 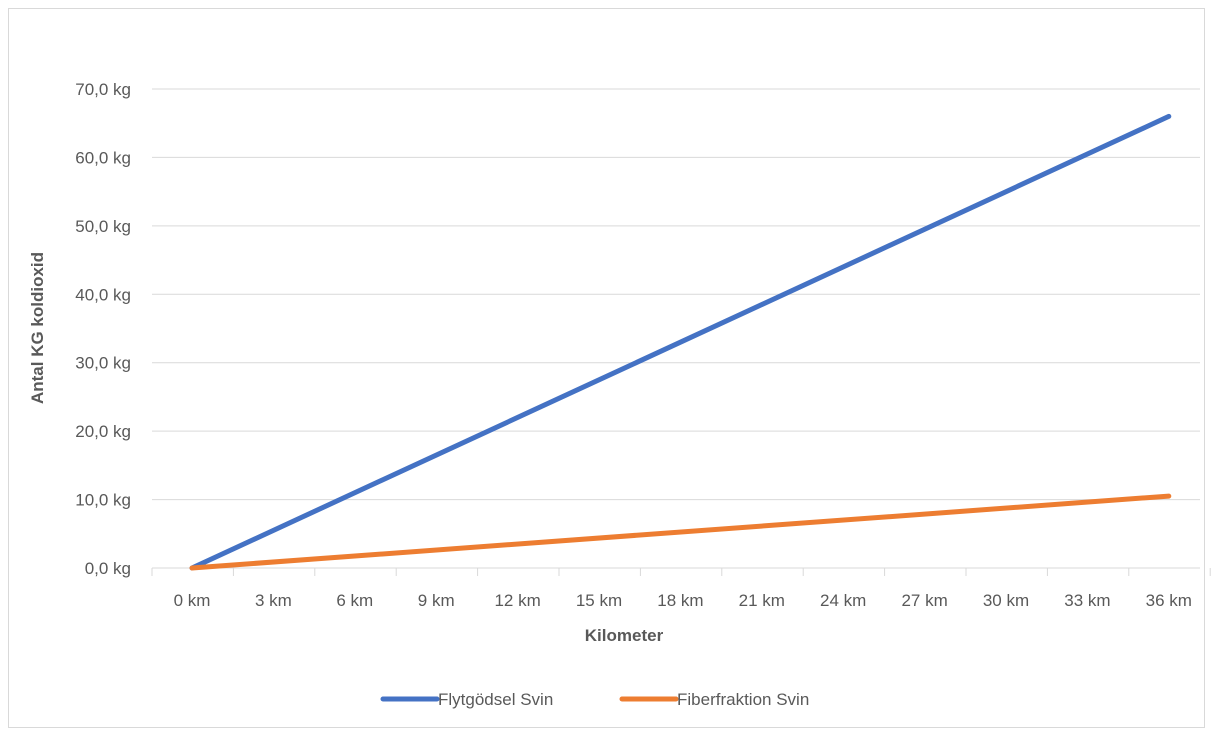 What do you see at coordinates (273, 600) in the screenshot?
I see `x-tick-label: 3 km` at bounding box center [273, 600].